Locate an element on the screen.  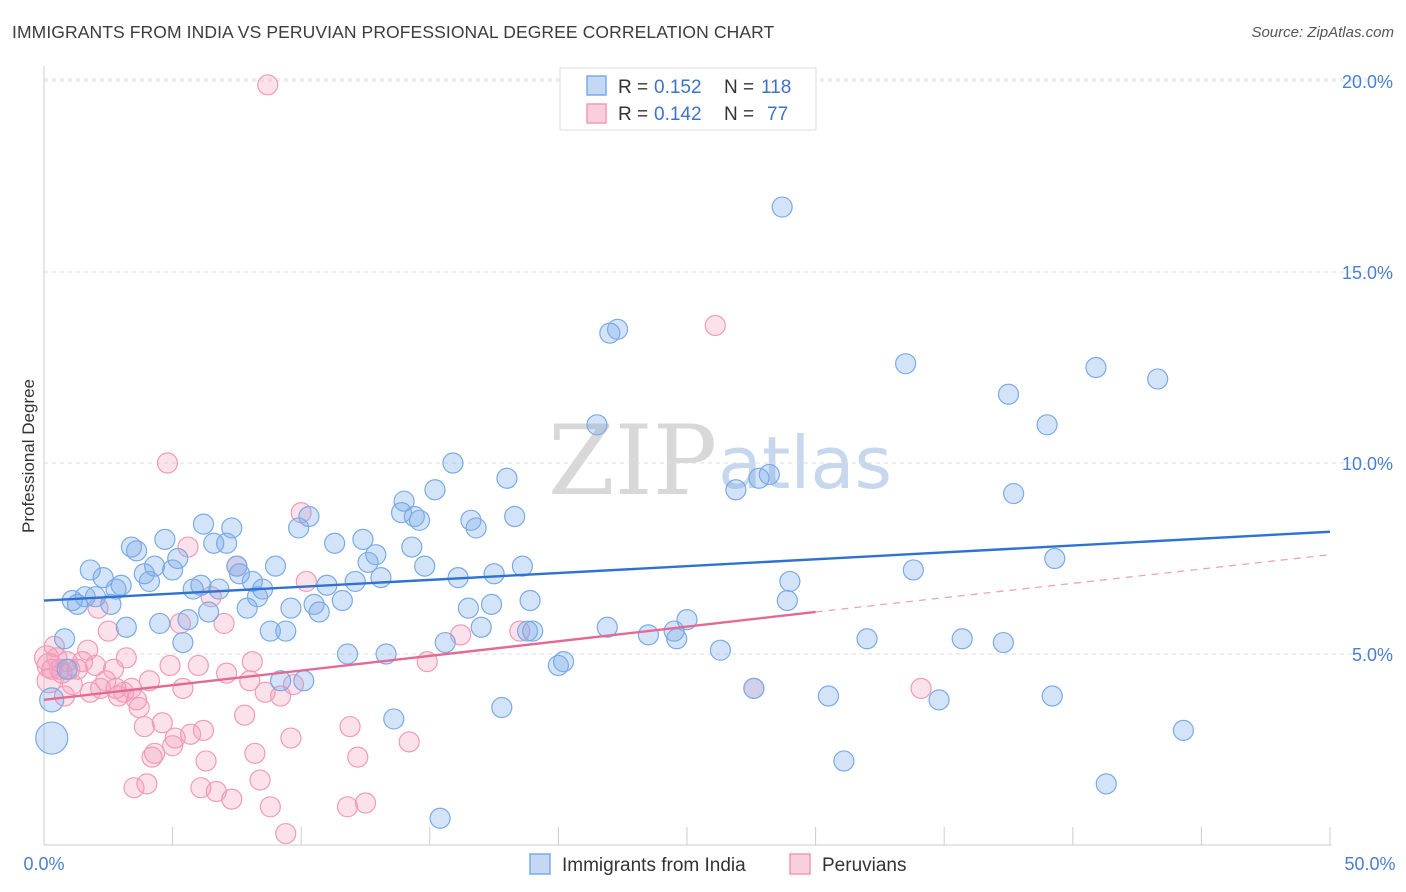
trend-line-peru is located at coordinates (429, 656).